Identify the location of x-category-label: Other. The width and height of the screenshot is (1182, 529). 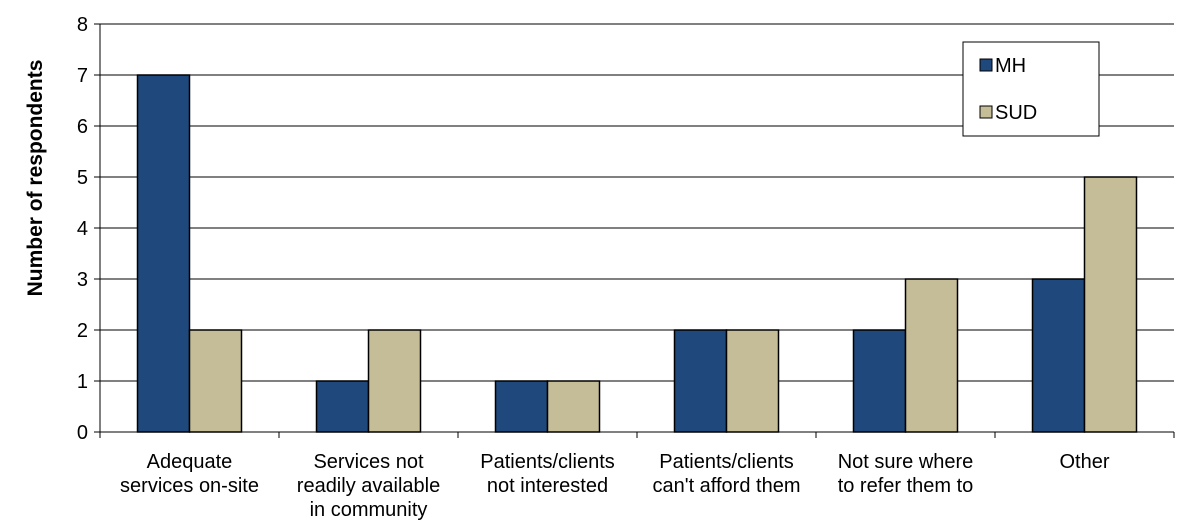
(1084, 462).